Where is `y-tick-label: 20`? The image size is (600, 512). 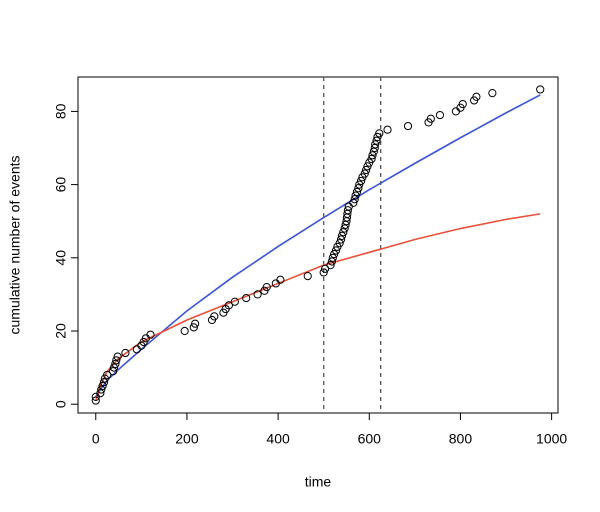
y-tick-label: 20 is located at coordinates (61, 331).